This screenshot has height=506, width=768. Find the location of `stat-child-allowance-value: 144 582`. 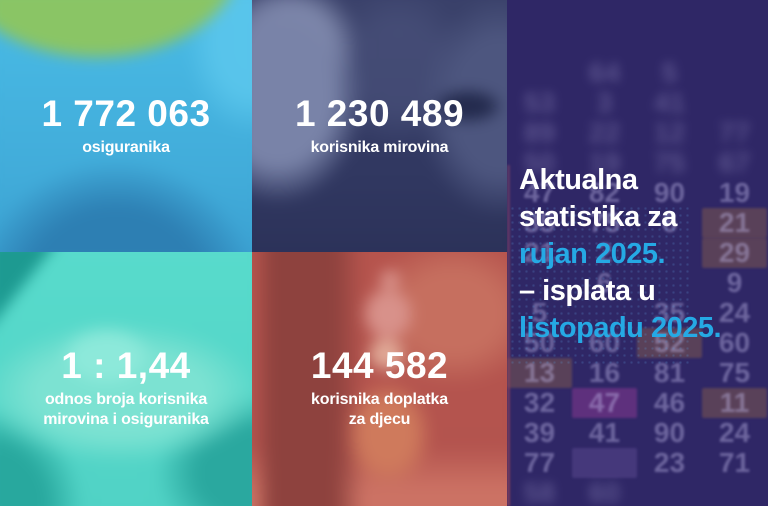

stat-child-allowance-value: 144 582 is located at coordinates (379, 365).